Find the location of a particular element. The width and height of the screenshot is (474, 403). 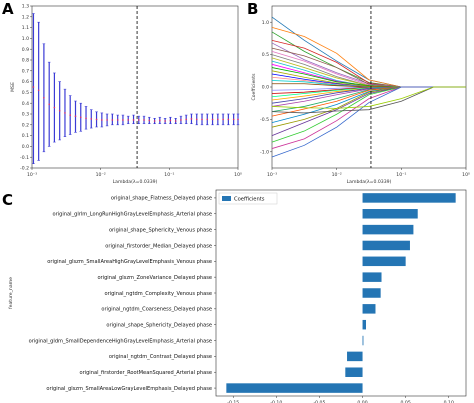

panel-c-feature-label: original_shape_Sphericity_Venous phase is located at coordinates (160, 230).